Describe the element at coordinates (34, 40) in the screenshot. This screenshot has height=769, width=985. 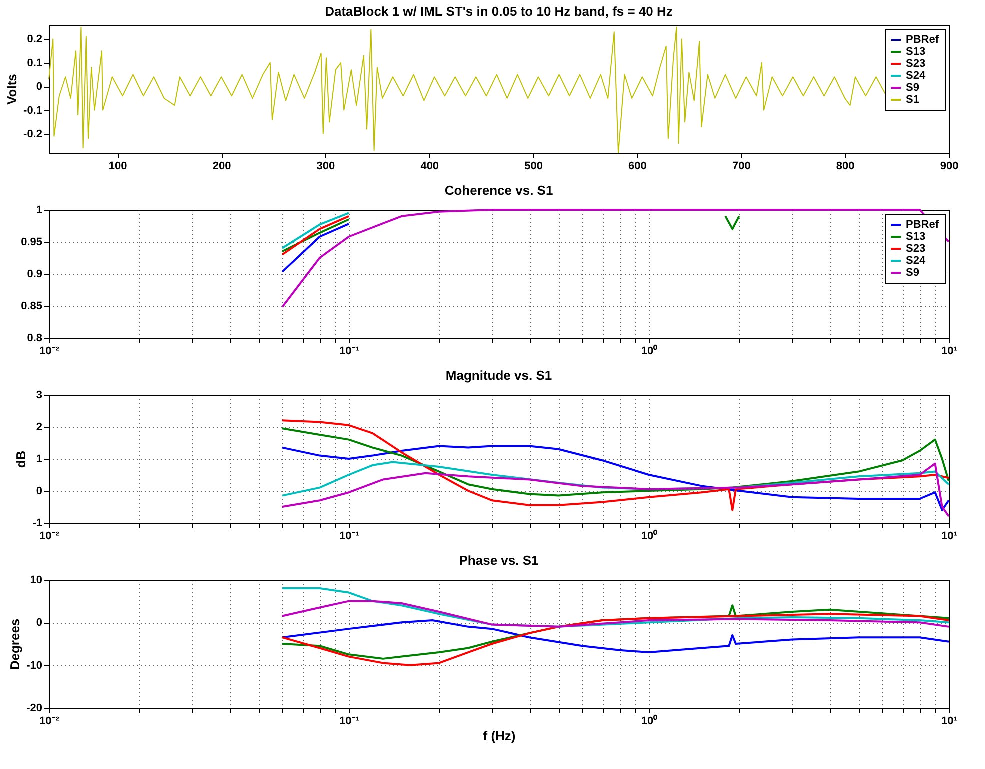
I see `y-tick-label: 0.2` at that location.